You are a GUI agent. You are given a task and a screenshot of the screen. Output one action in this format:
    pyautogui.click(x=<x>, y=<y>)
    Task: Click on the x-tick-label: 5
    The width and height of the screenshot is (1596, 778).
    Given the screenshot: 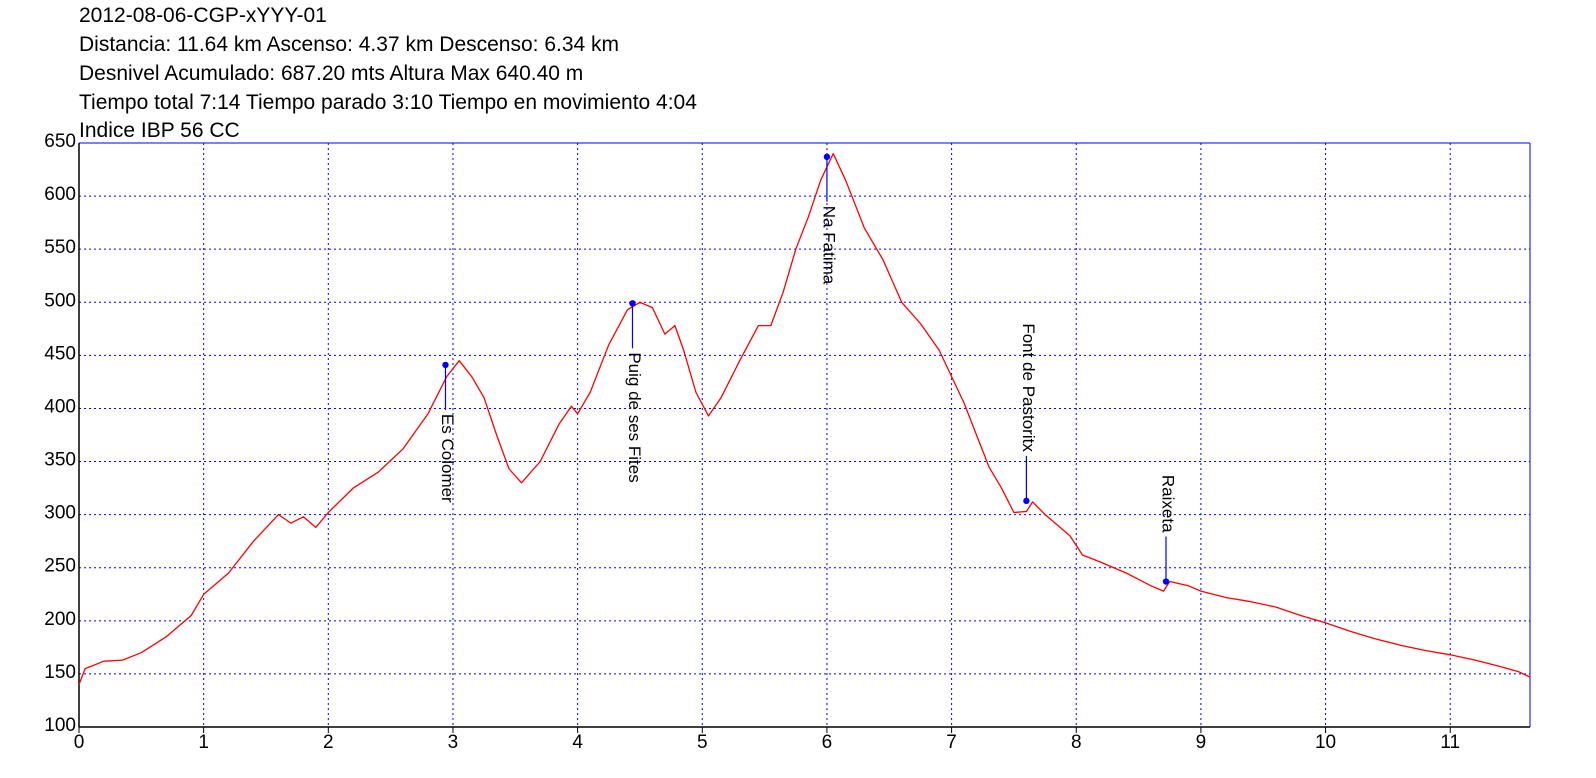 What is the action you would take?
    pyautogui.click(x=702, y=742)
    